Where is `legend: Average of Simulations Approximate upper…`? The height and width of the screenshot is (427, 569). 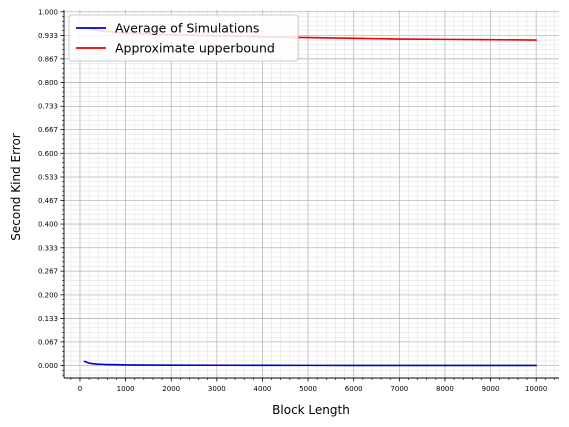
legend: Average of Simulations Approximate upper… is located at coordinates (183, 38).